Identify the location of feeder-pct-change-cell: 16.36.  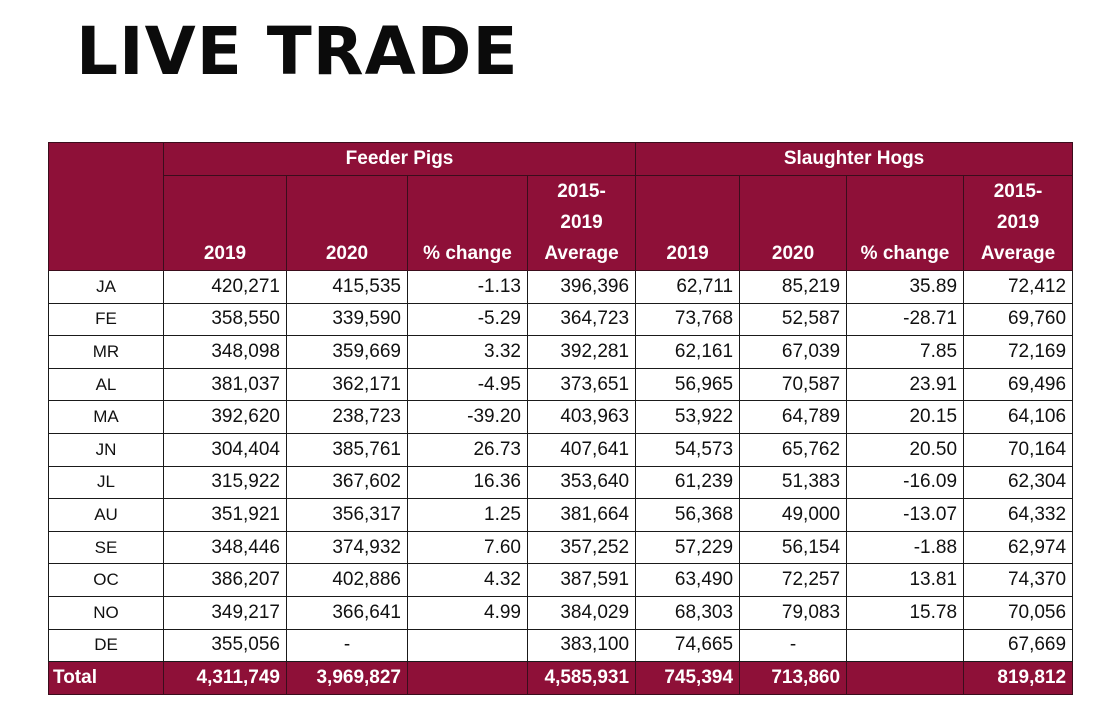
(467, 482).